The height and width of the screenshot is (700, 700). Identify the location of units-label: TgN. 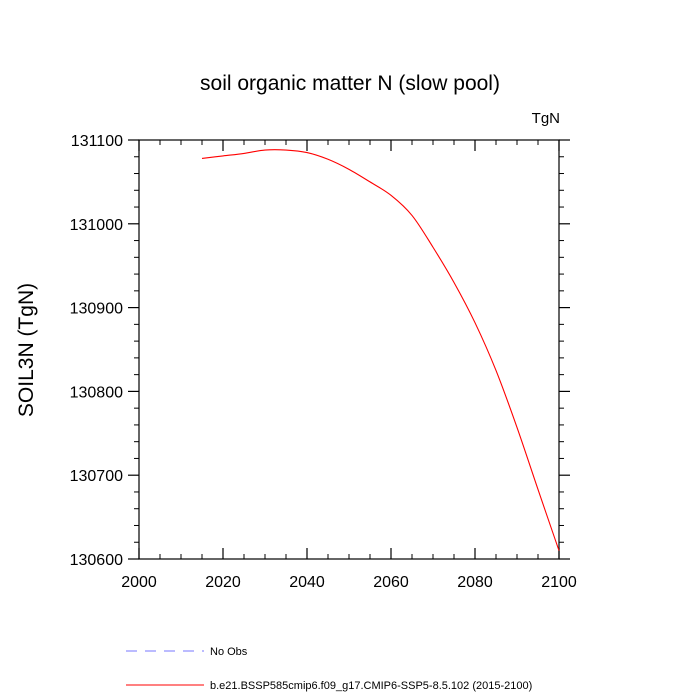
(546, 118).